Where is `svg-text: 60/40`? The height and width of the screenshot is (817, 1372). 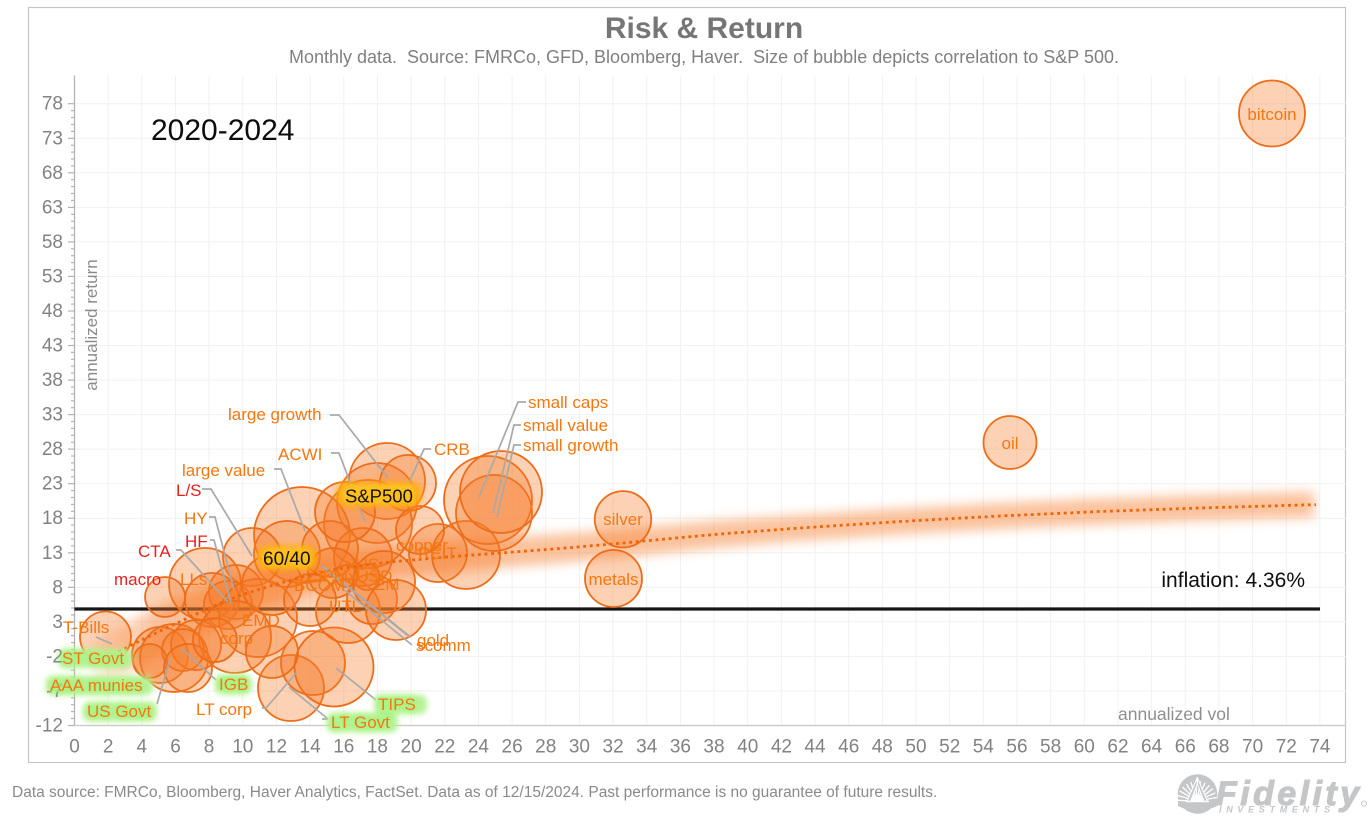 svg-text: 60/40 is located at coordinates (287, 559).